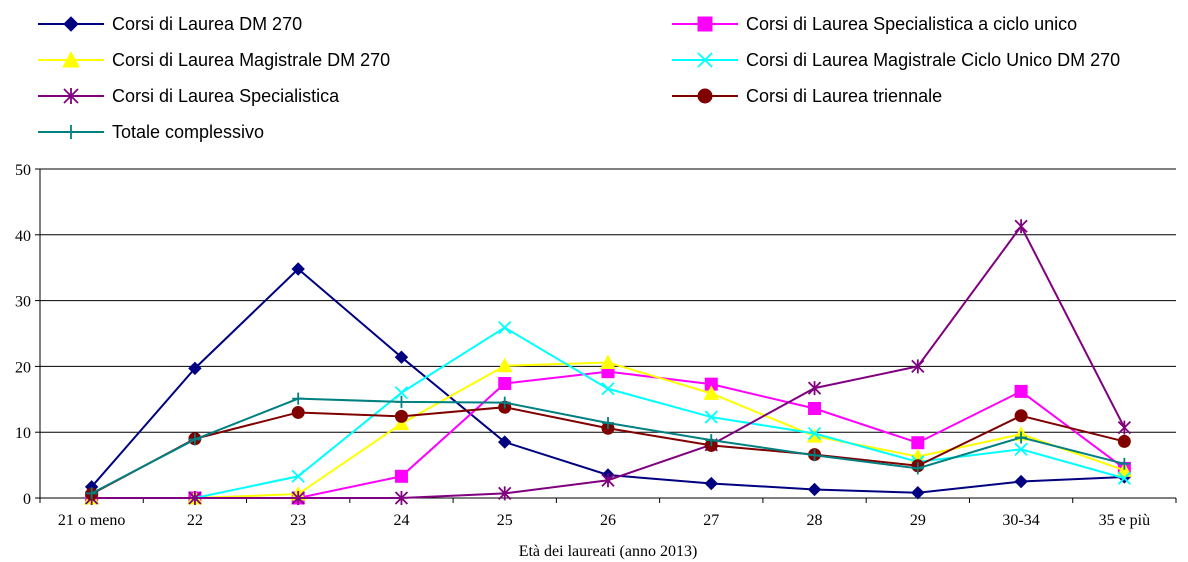 The width and height of the screenshot is (1188, 562). I want to click on x-tick-label: 30-34, so click(1020, 520).